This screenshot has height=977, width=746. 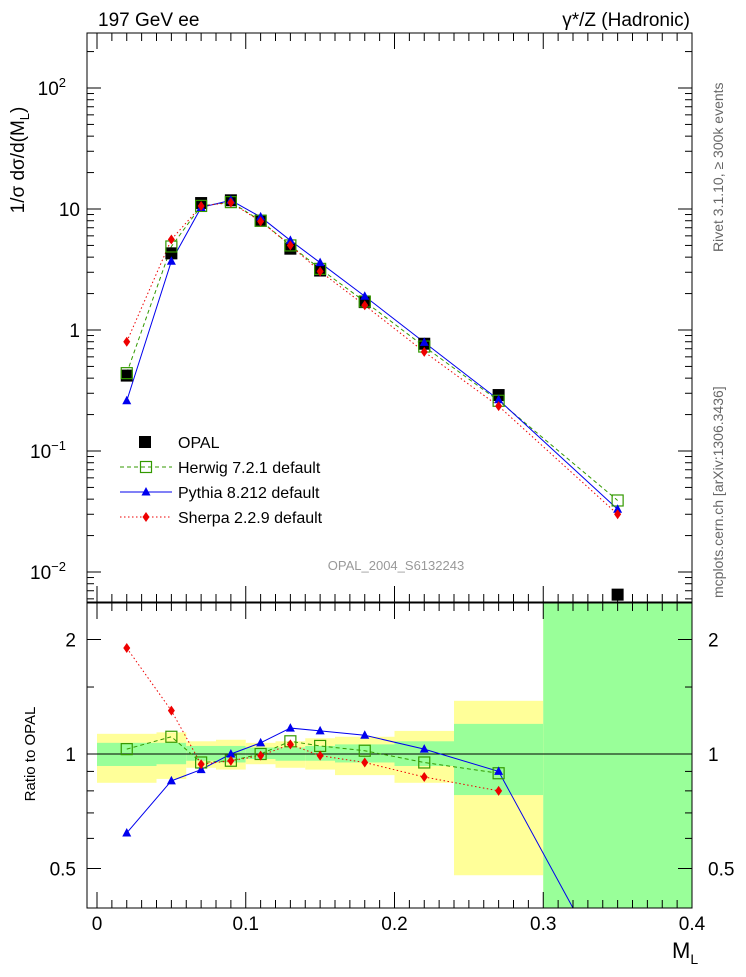 What do you see at coordinates (396, 565) in the screenshot?
I see `watermark: OPAL_2004_S6132243` at bounding box center [396, 565].